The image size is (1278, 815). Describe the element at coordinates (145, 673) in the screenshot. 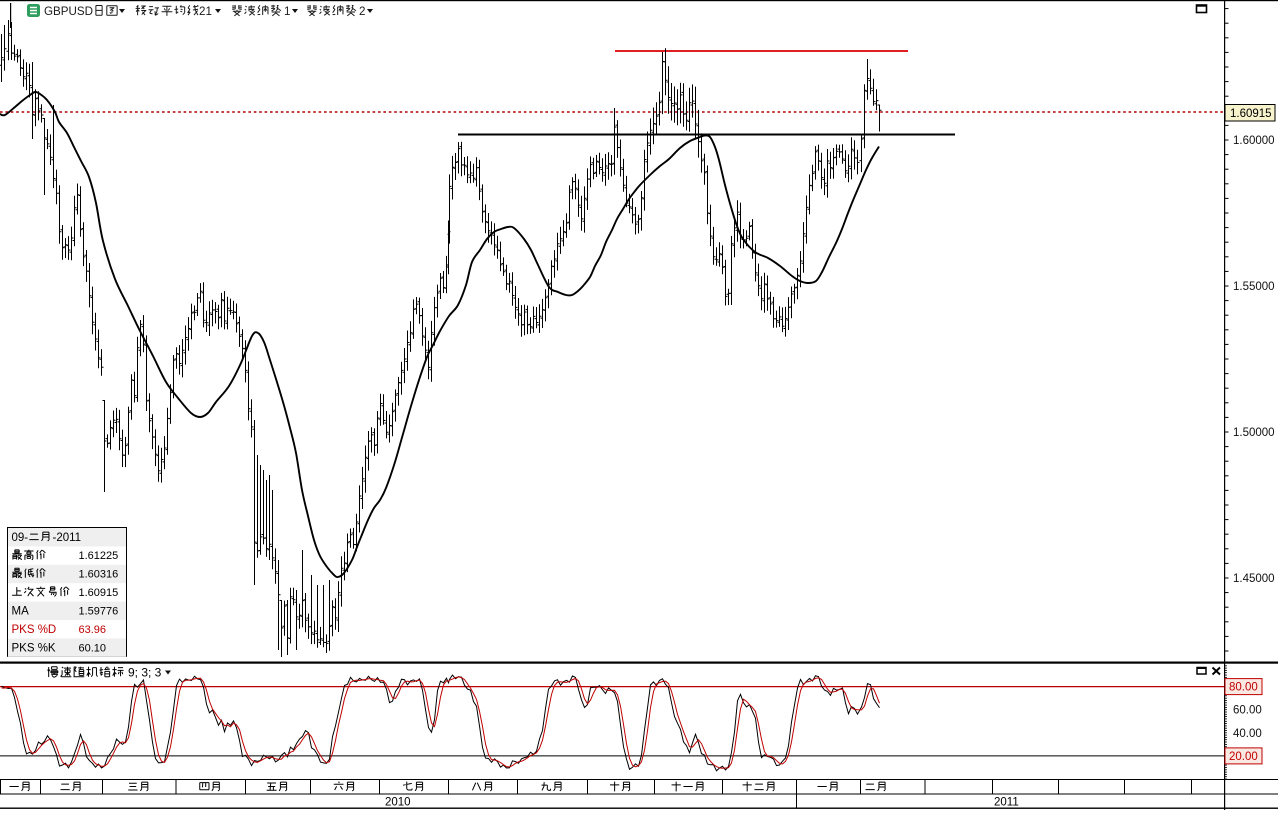

I see `svg-text: 9; 3; 3` at that location.